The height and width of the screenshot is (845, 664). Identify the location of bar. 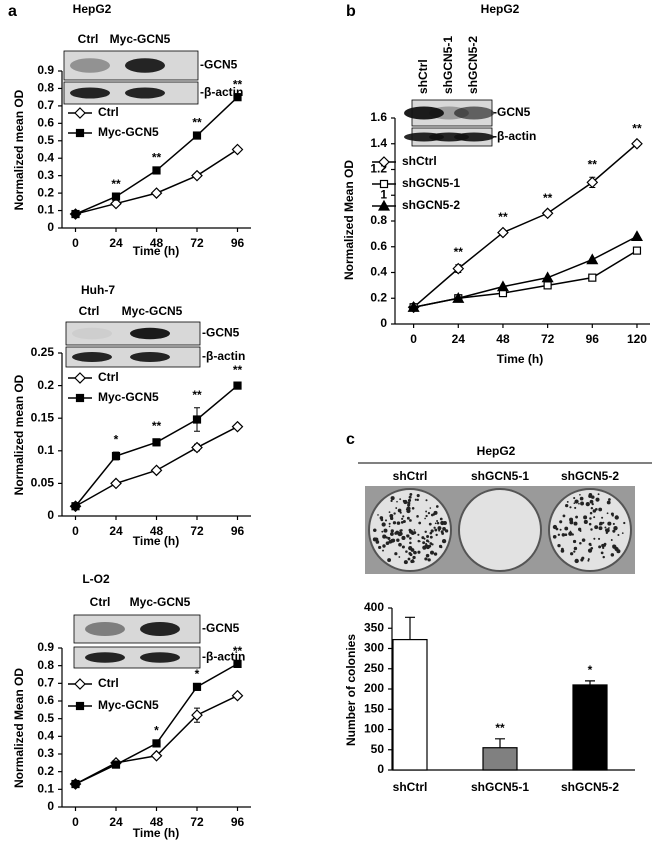
(500, 759).